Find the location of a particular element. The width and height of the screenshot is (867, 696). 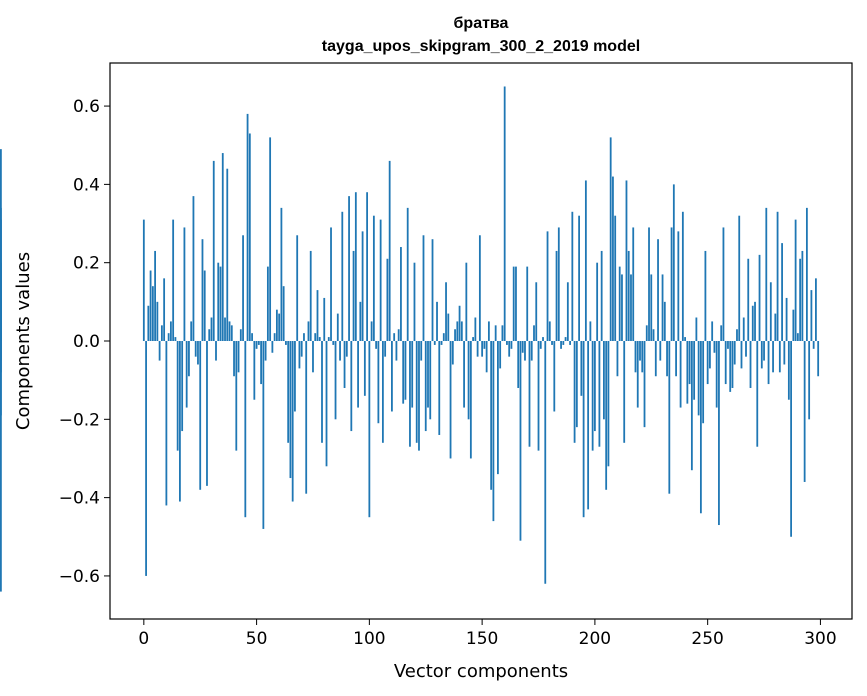

x-tick-label: 100 is located at coordinates (369, 639).